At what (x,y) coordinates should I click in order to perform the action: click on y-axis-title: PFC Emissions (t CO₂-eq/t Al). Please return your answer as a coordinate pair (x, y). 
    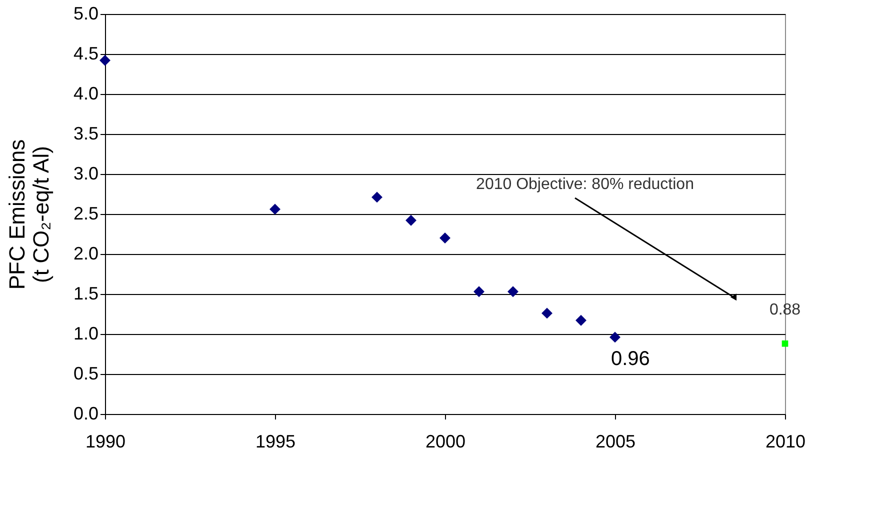
    Looking at the image, I should click on (29, 214).